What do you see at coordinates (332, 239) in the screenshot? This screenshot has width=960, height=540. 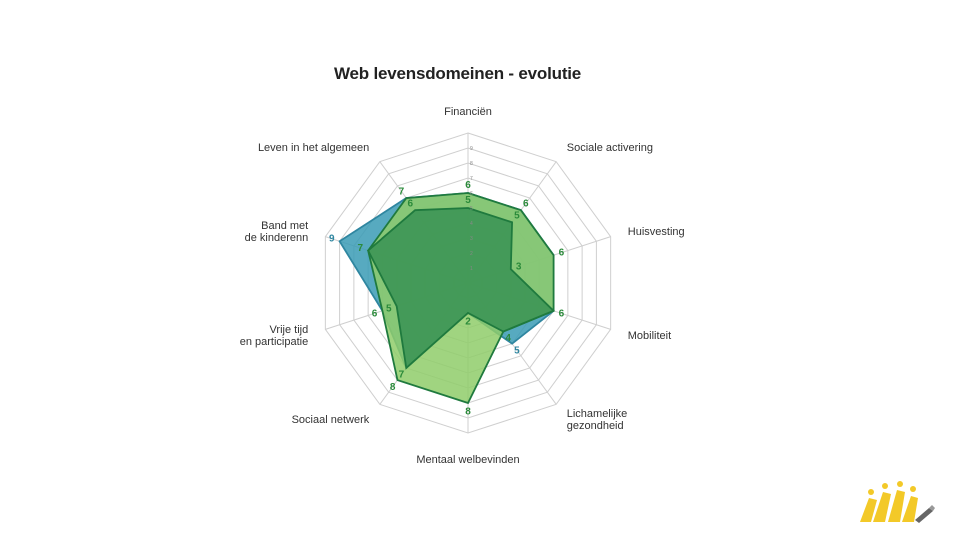 I see `value-label-blue-8: 9` at bounding box center [332, 239].